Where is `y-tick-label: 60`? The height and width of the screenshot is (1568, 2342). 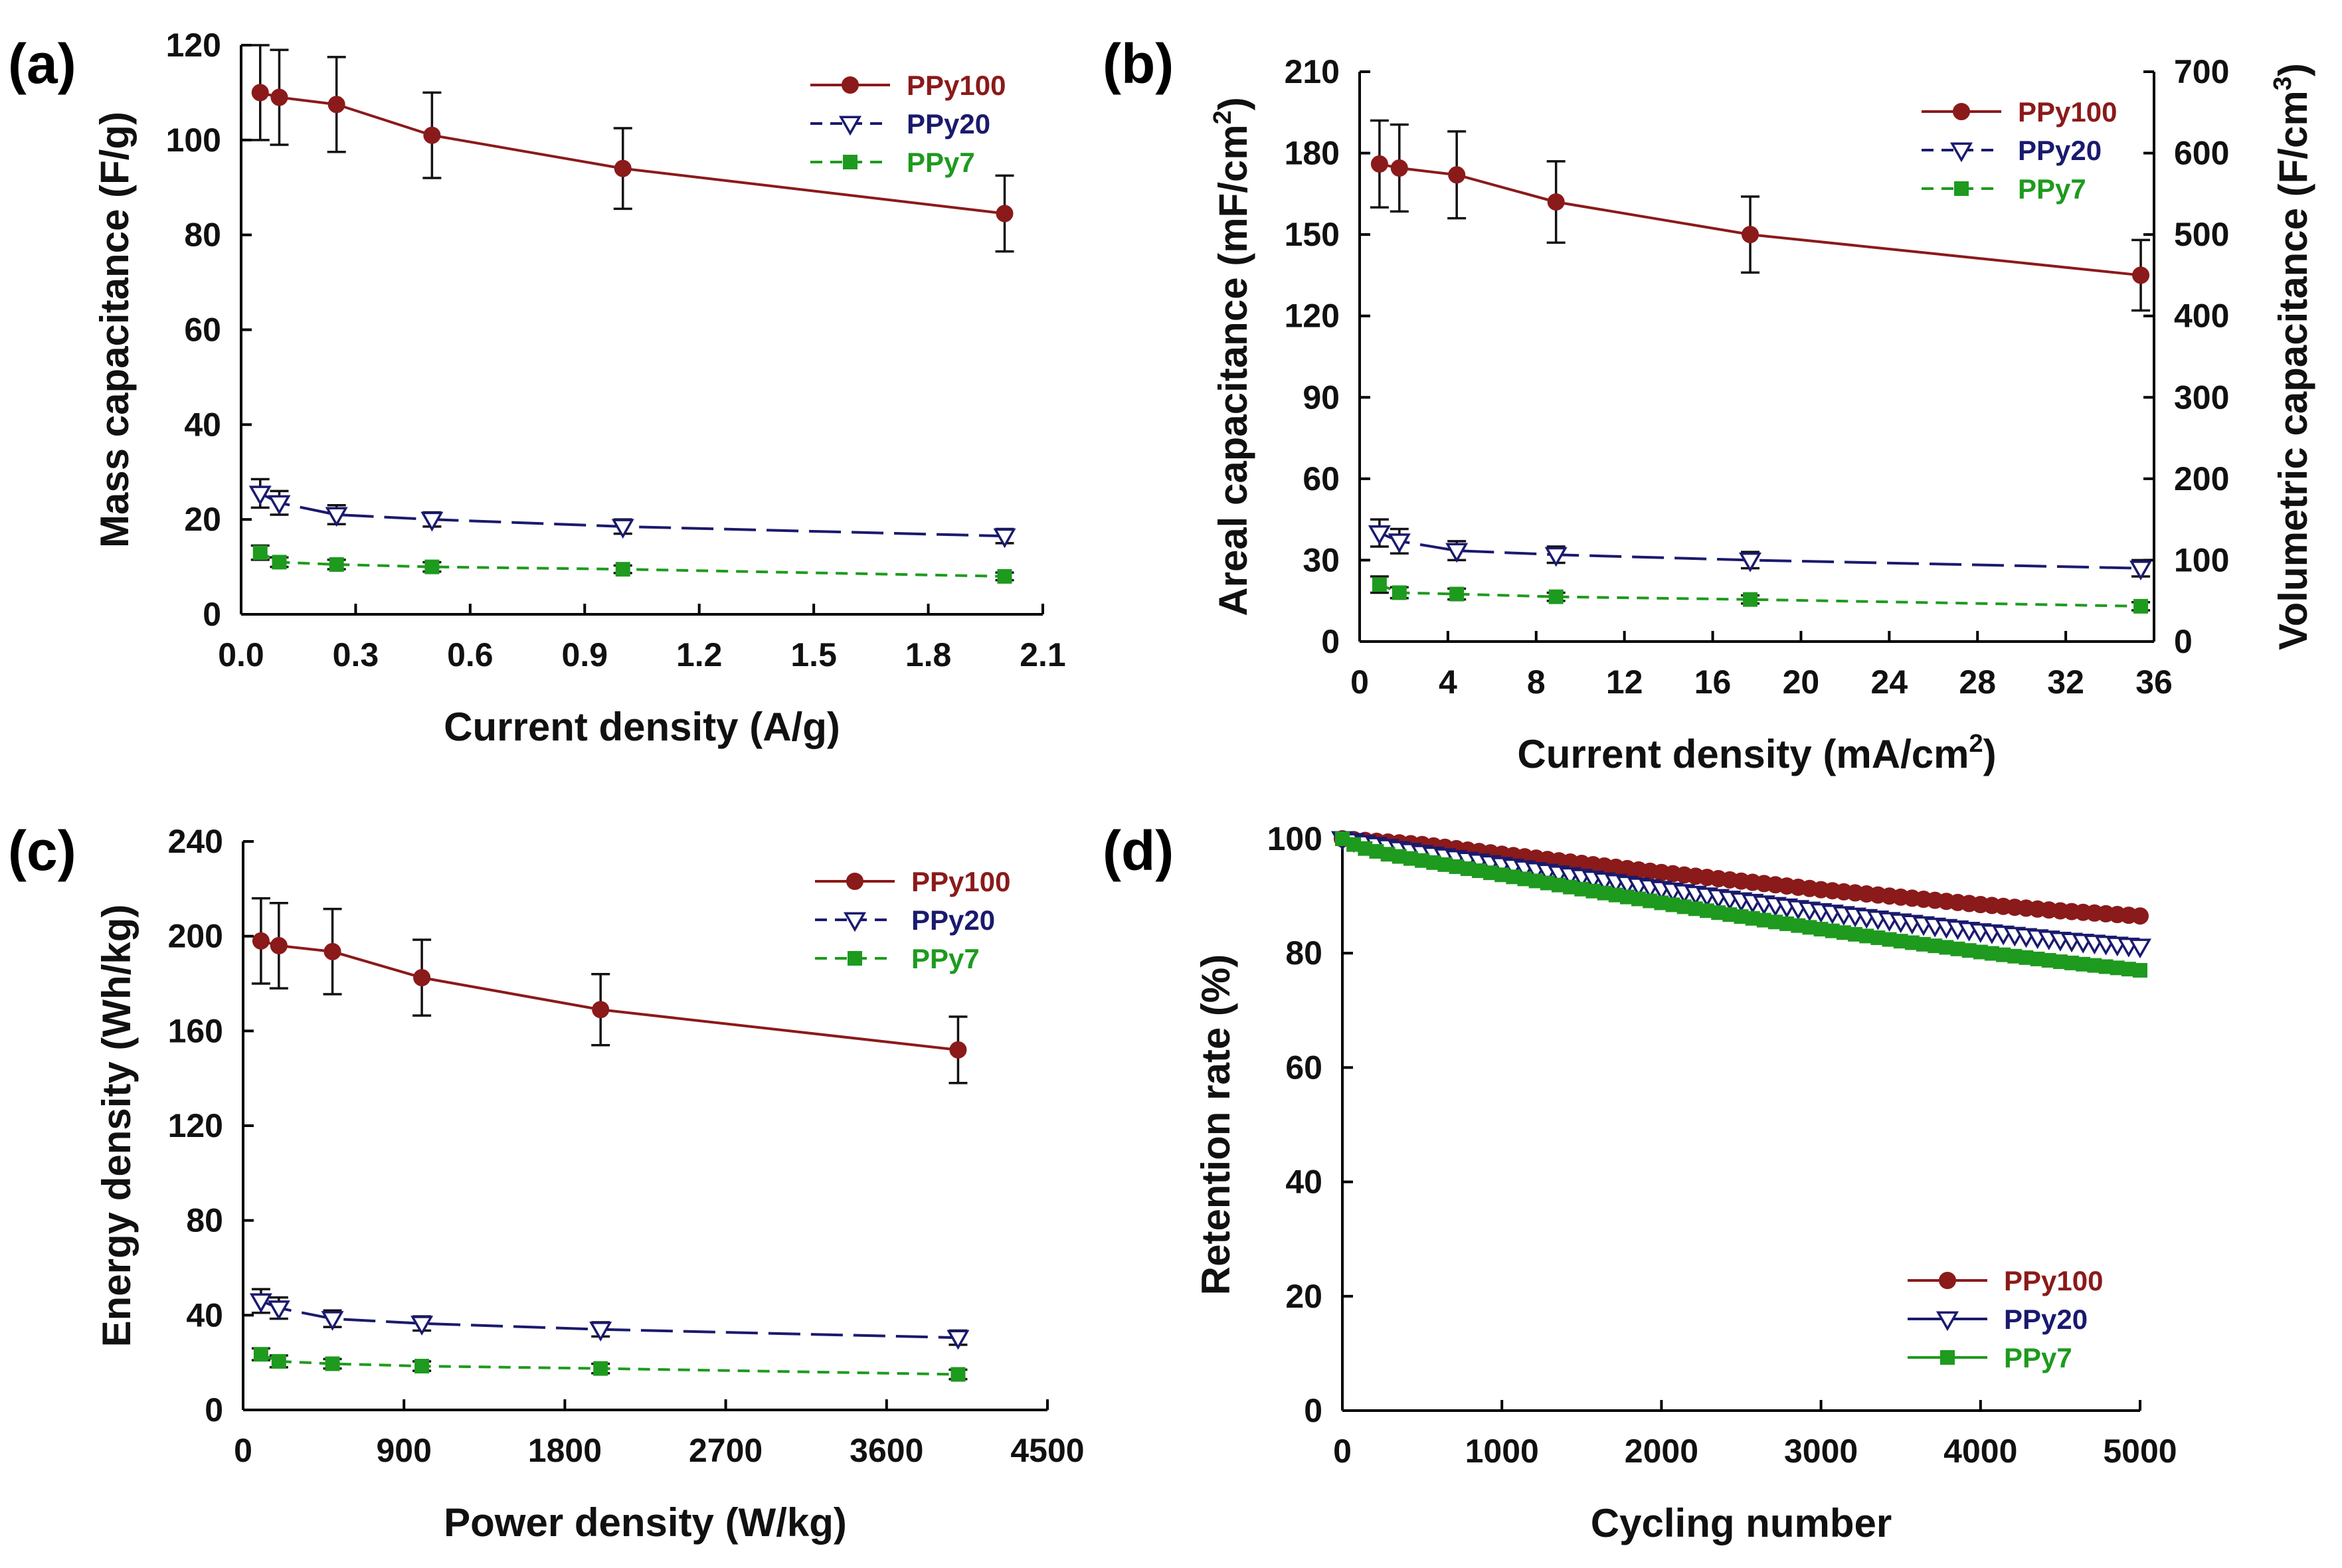
y-tick-label: 60 is located at coordinates (1304, 1067).